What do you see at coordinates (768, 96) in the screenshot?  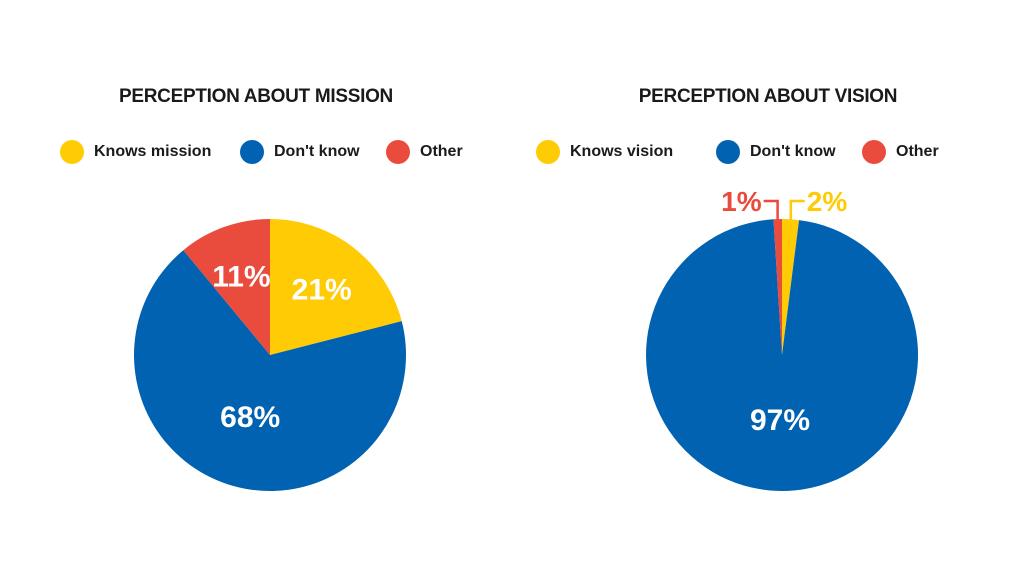 I see `vision-chart-title: PERCEPTION ABOUT VISION` at bounding box center [768, 96].